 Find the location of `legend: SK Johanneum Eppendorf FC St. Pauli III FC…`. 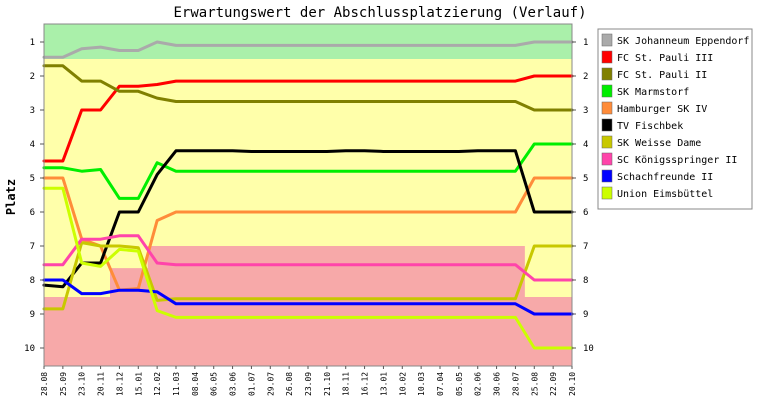

legend: SK Johanneum Eppendorf FC St. Pauli III FC… is located at coordinates (675, 119).